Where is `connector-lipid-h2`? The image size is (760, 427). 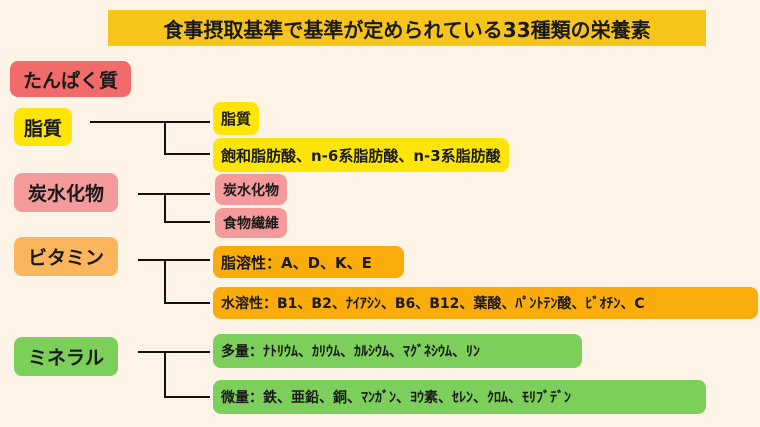
connector-lipid-h2 is located at coordinates (187, 154).